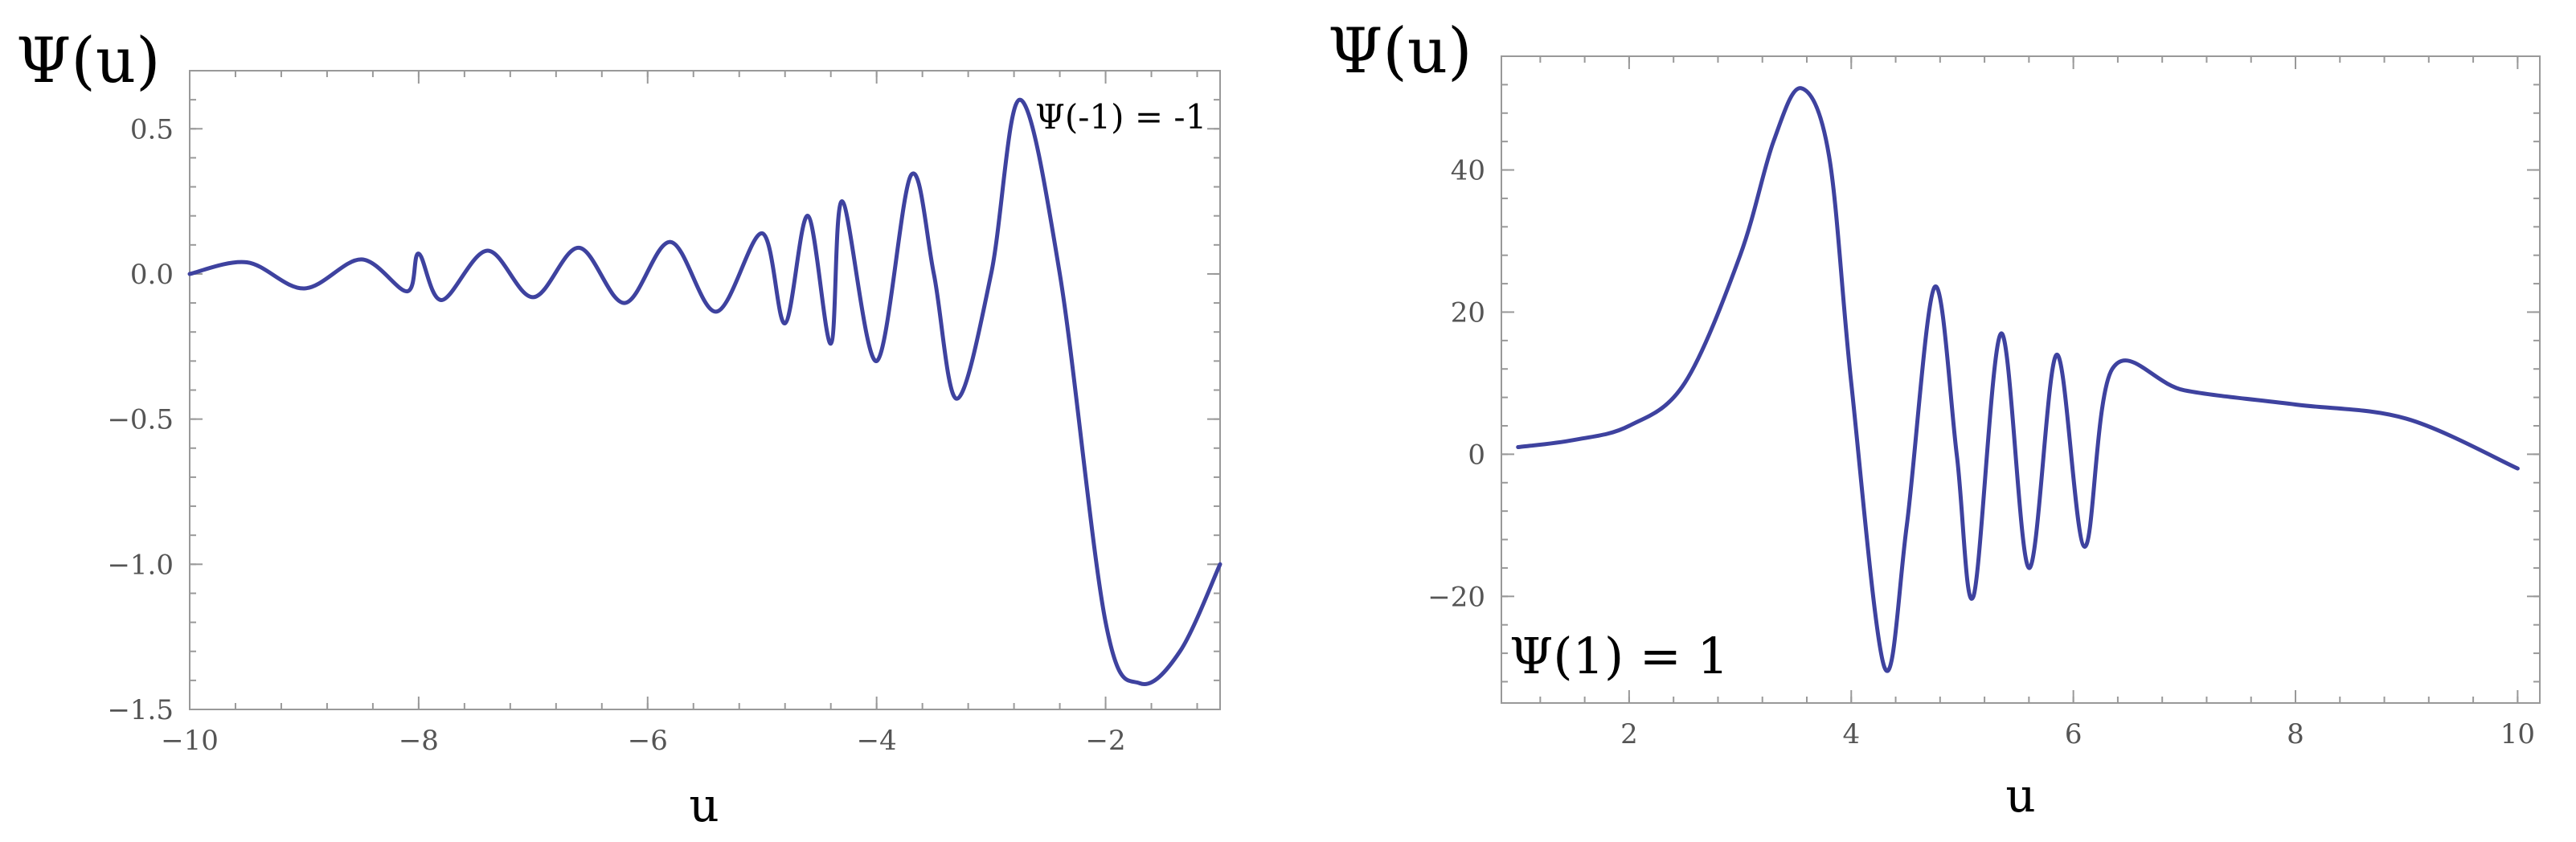  What do you see at coordinates (1105, 741) in the screenshot?
I see `x-tick-label: −2` at bounding box center [1105, 741].